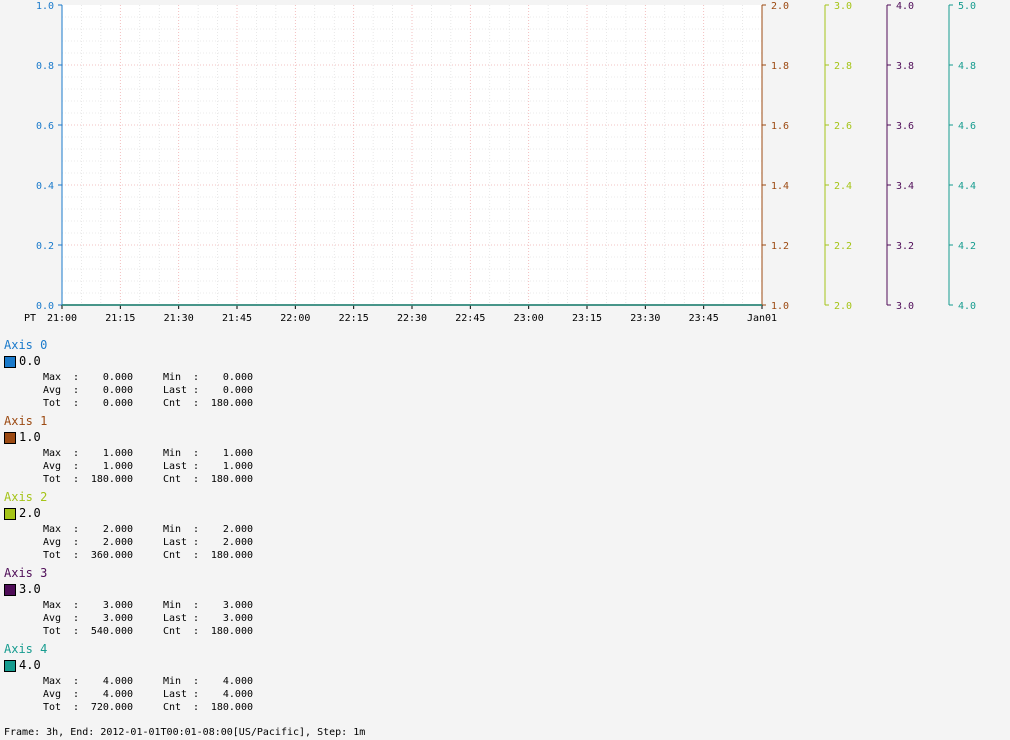 This screenshot has width=1010, height=740. Describe the element at coordinates (843, 246) in the screenshot. I see `y-axis-2-tick-label: 2.2` at that location.